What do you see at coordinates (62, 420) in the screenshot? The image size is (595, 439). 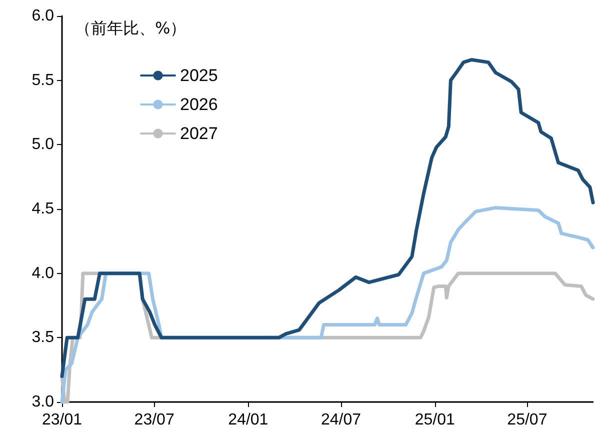 I see `x-tick-label: 23/01` at bounding box center [62, 420].